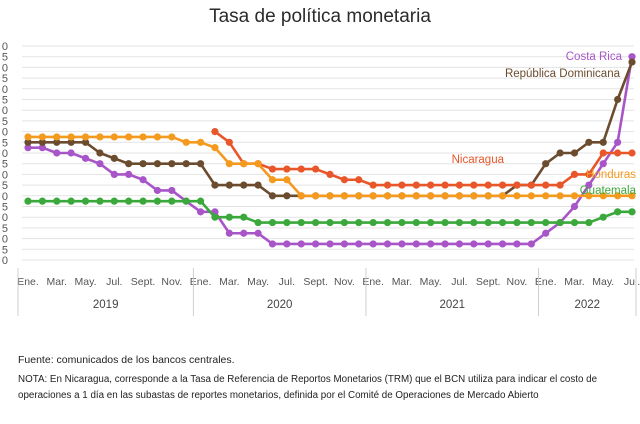  I want to click on x-tick-label: Sept., so click(488, 282).